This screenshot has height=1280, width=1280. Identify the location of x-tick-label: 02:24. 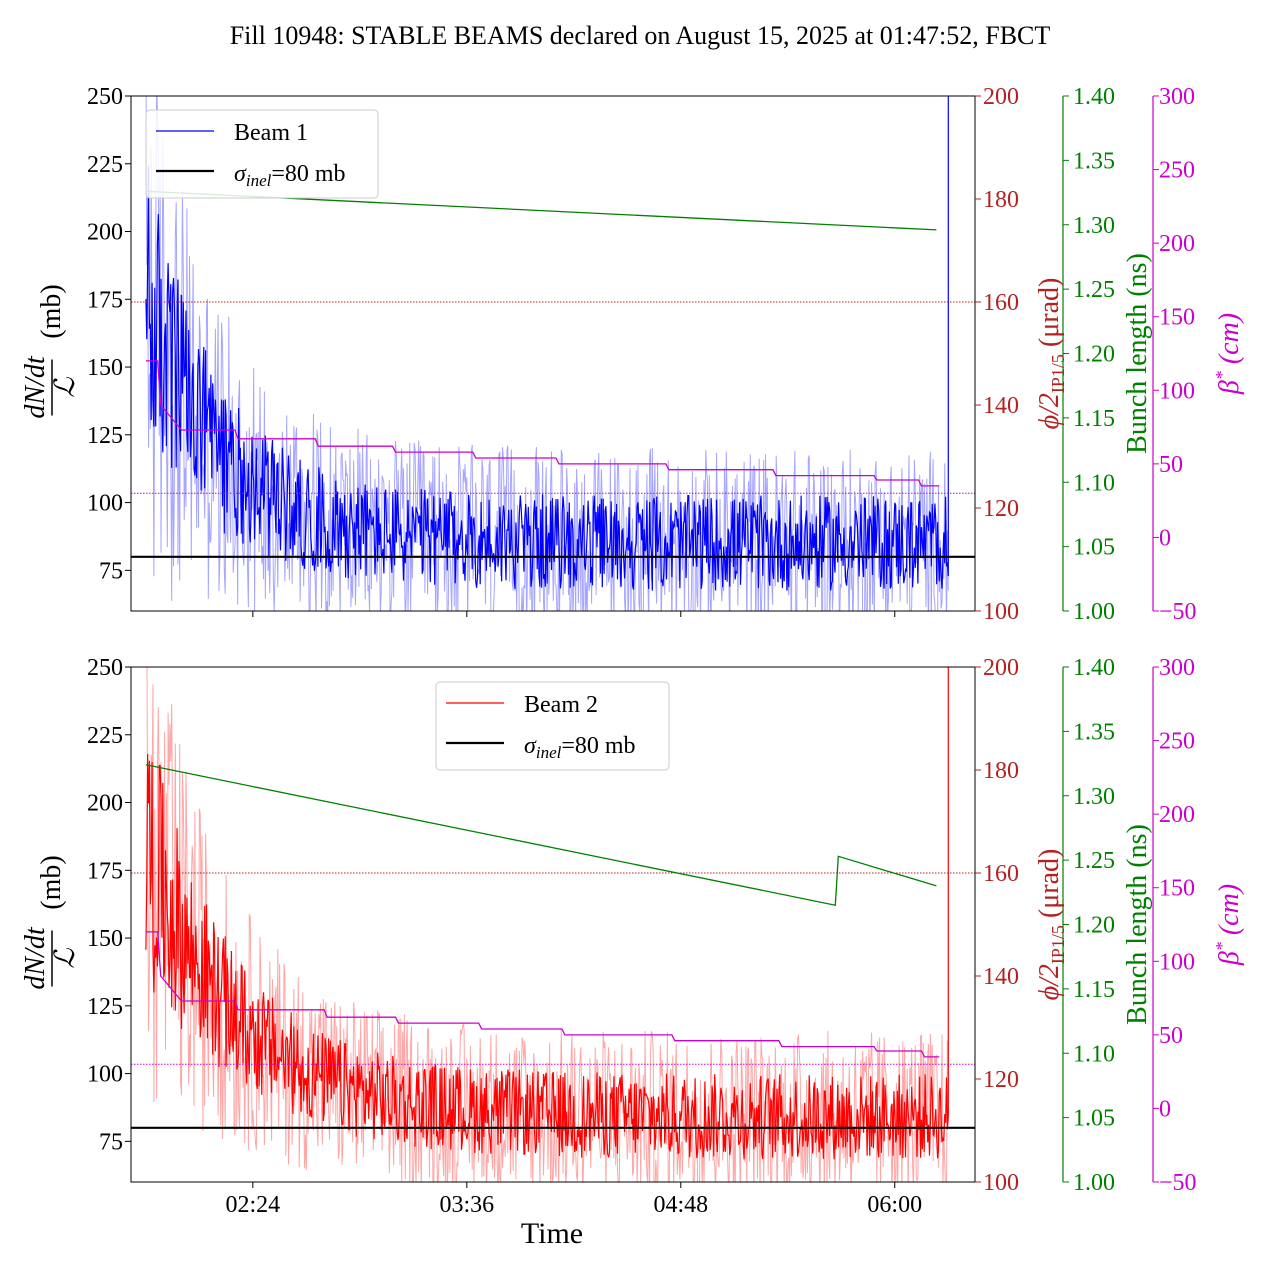
(253, 1205).